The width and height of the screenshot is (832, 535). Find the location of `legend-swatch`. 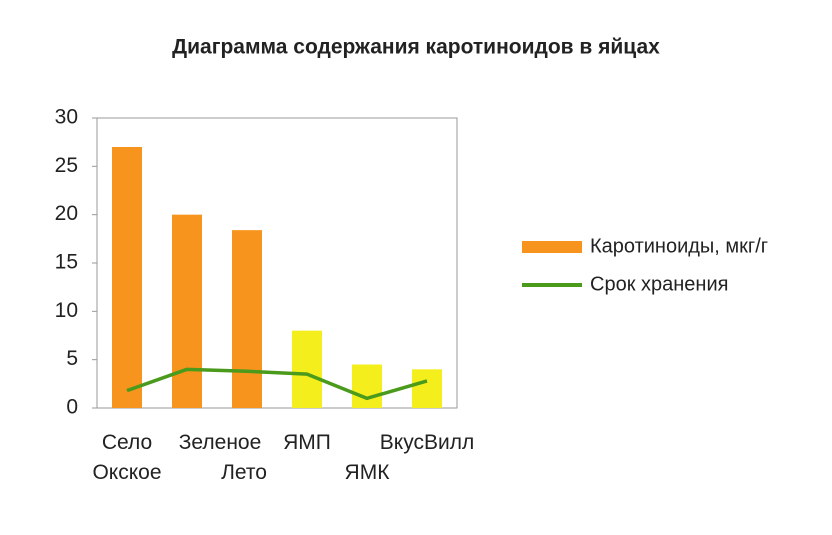

legend-swatch is located at coordinates (552, 247).